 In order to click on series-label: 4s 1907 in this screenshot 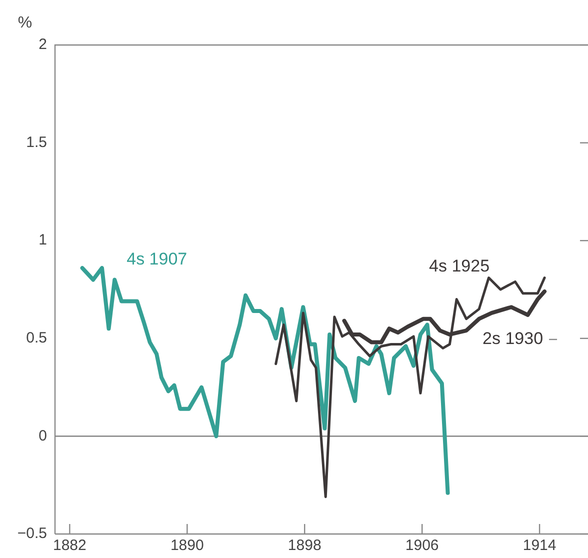, I will do `click(157, 258)`.